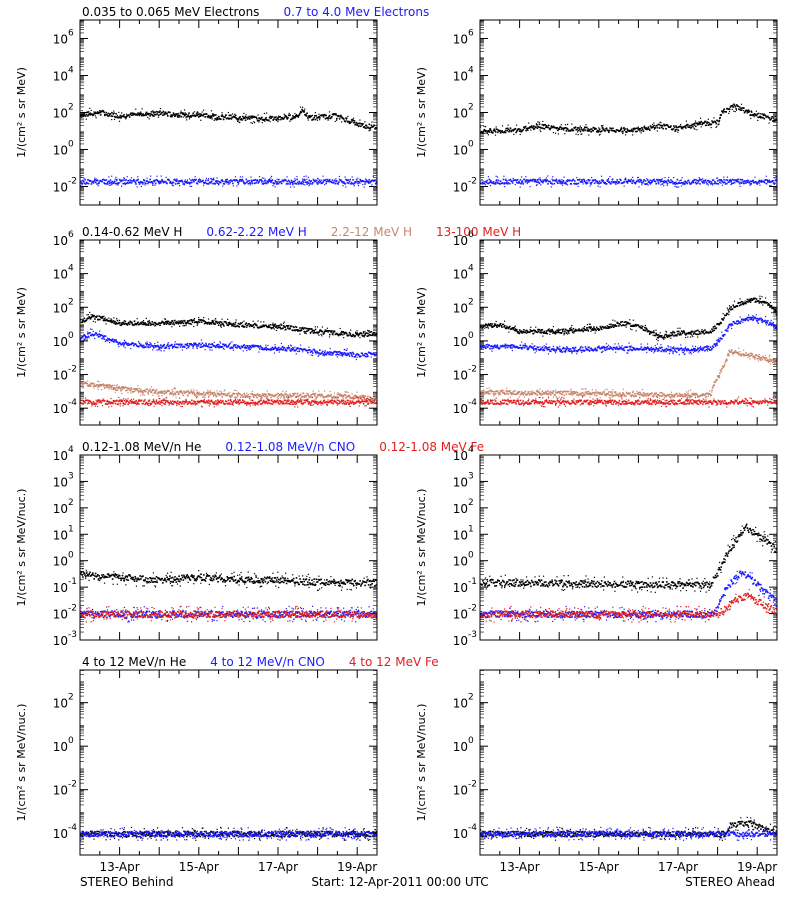 This screenshot has height=900, width=800. Describe the element at coordinates (471, 34) in the screenshot. I see `y-tick-exponent: 6` at that location.